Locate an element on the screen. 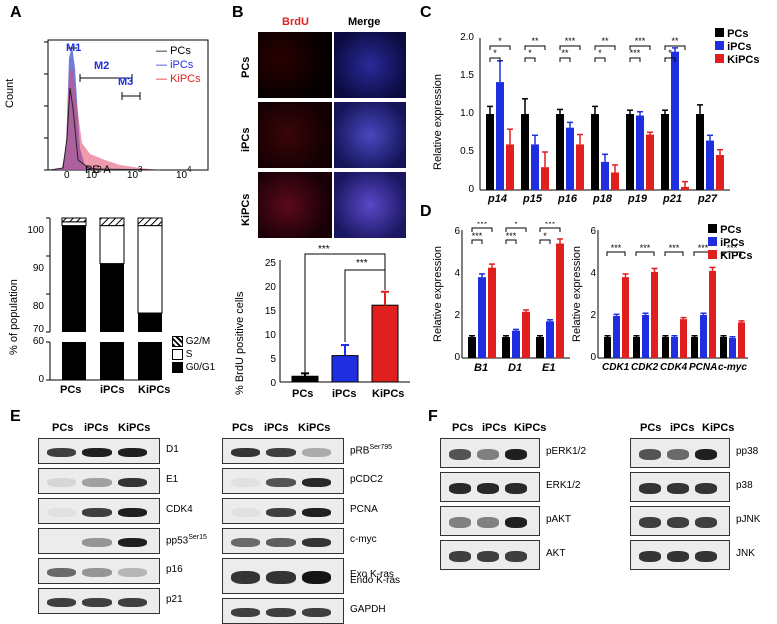 This screenshot has width=777, height=624. panel-c-bars: ********************** is located at coordinates (605, 113).